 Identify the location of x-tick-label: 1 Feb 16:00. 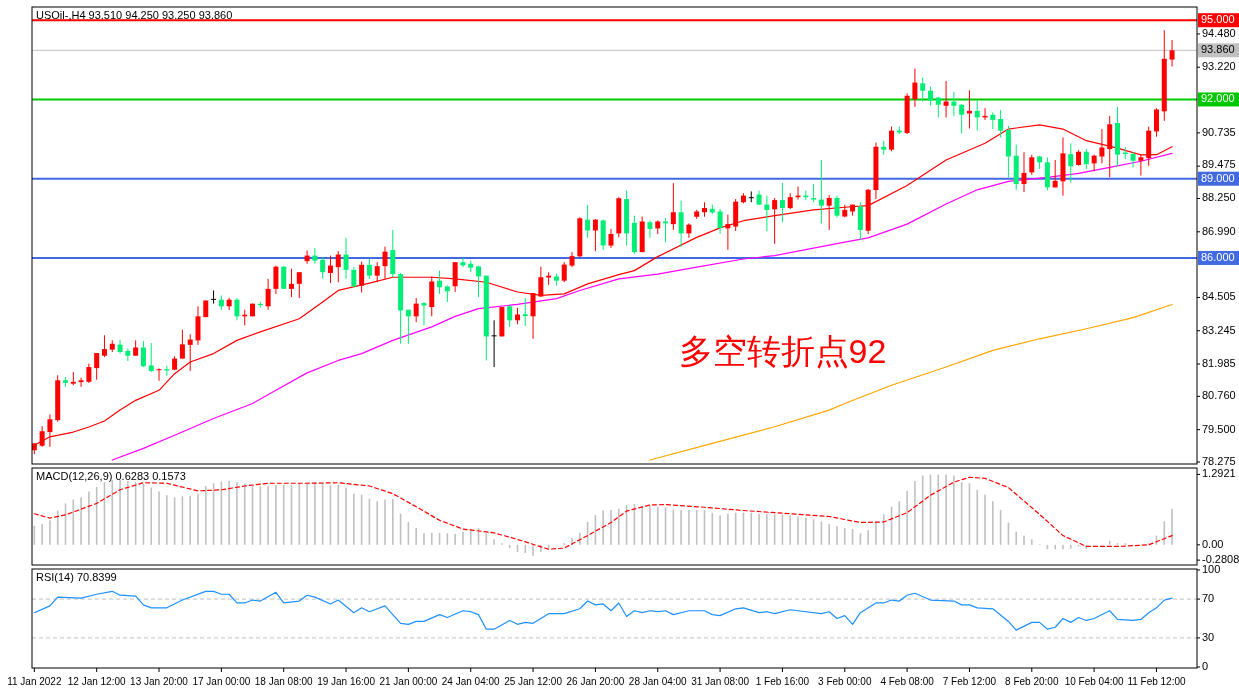
(782, 681).